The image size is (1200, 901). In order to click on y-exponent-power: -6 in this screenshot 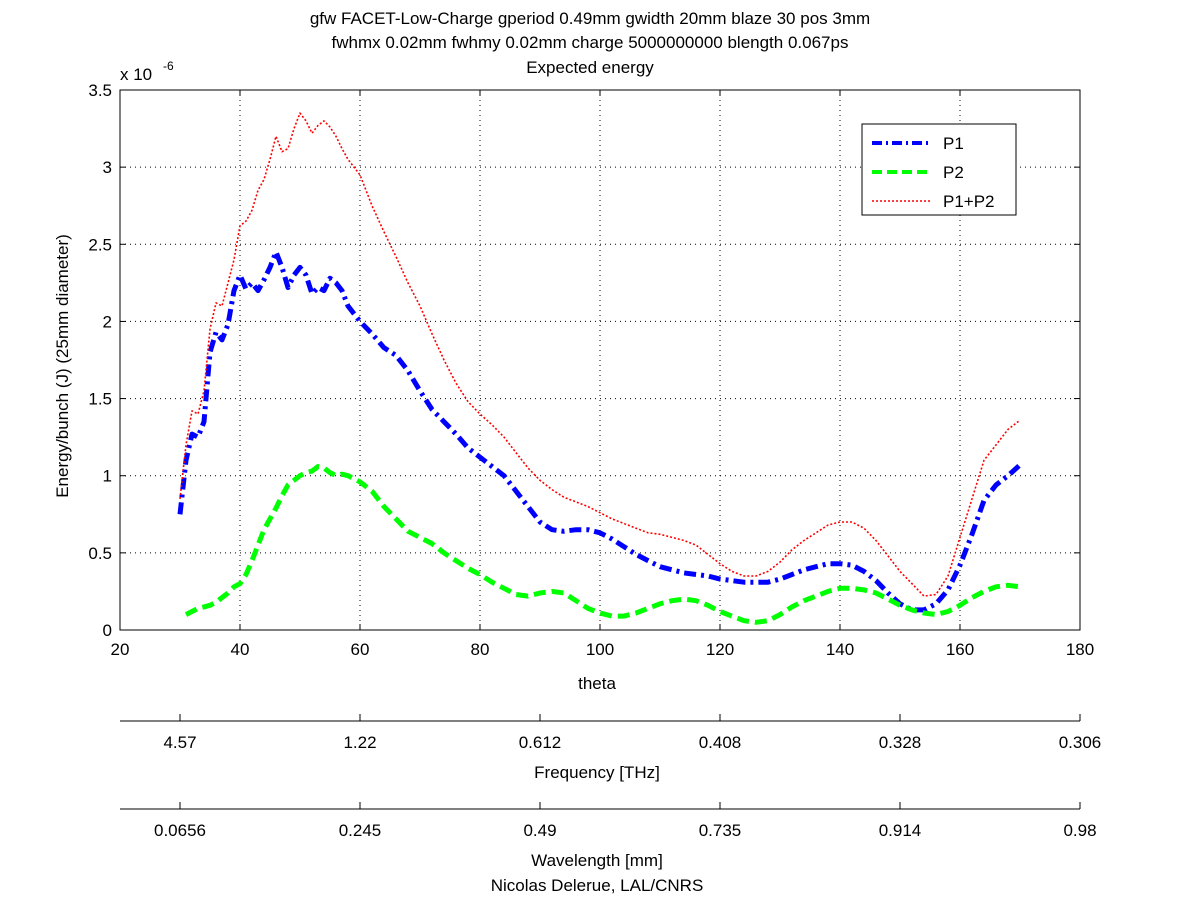, I will do `click(168, 66)`.